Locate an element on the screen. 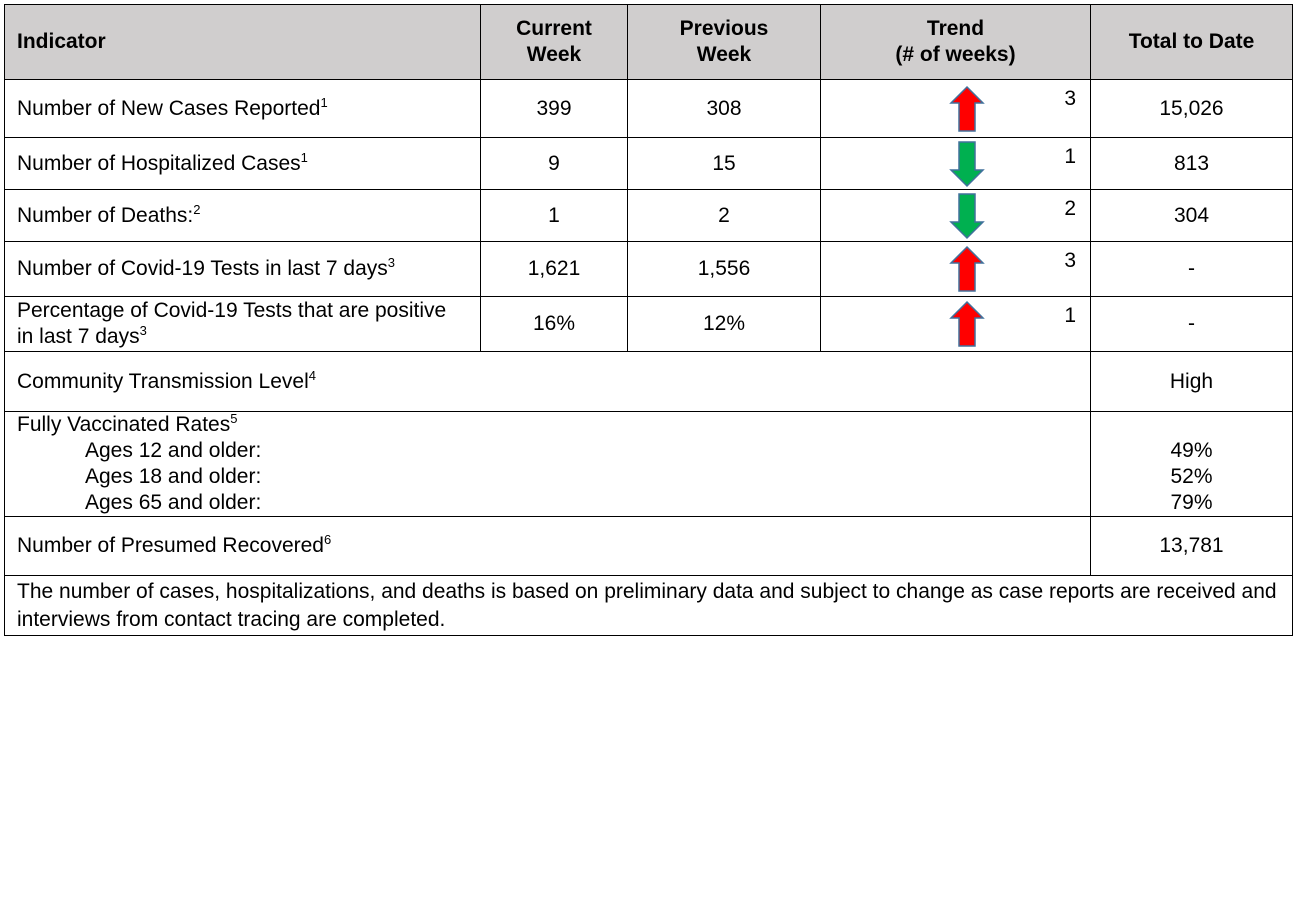  recovered-row: Number of Presumed Recovered6 13,781 is located at coordinates (648, 546).